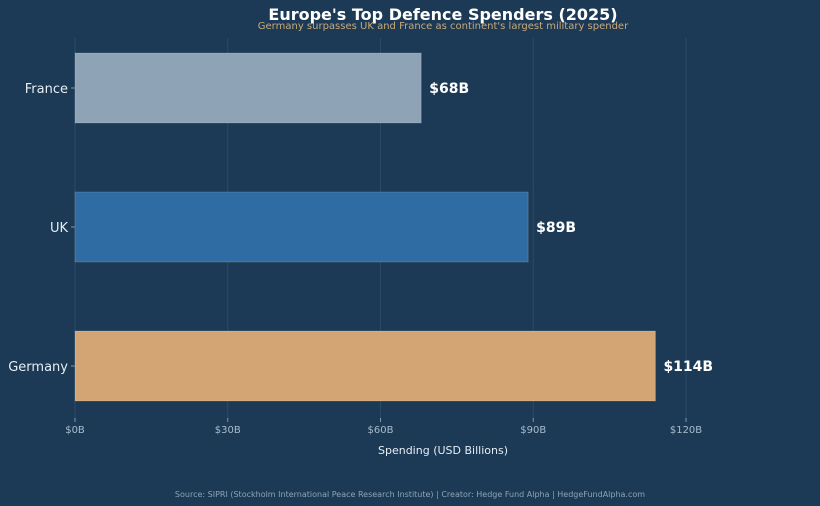  Describe the element at coordinates (686, 430) in the screenshot. I see `x-tick-label: $120B` at that location.